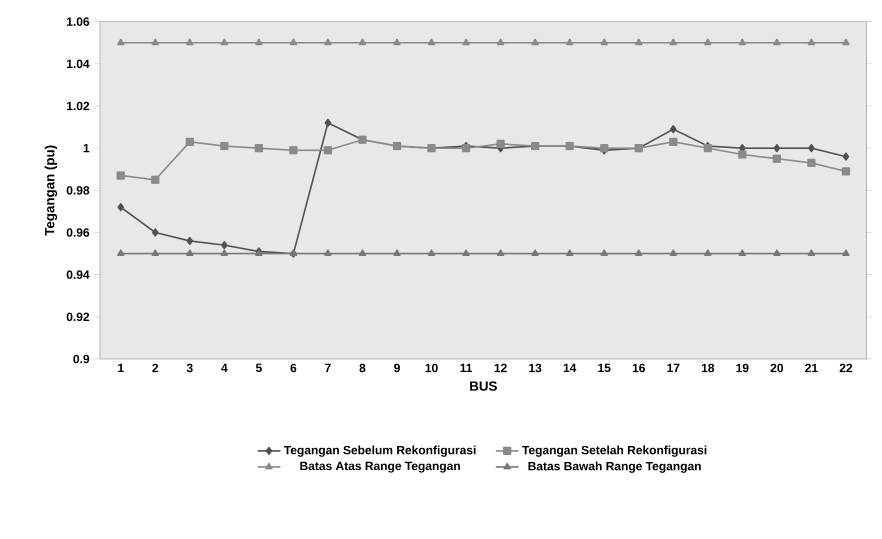 This screenshot has width=882, height=539. Describe the element at coordinates (535, 368) in the screenshot. I see `x-tick-label: 13` at that location.